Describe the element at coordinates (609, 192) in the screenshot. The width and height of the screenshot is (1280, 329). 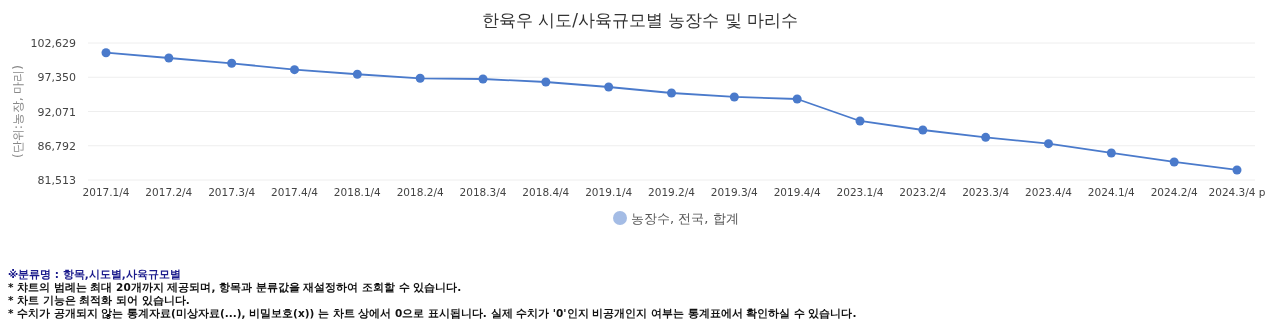
I see `x-tick-label: 2019.1/4` at that location.